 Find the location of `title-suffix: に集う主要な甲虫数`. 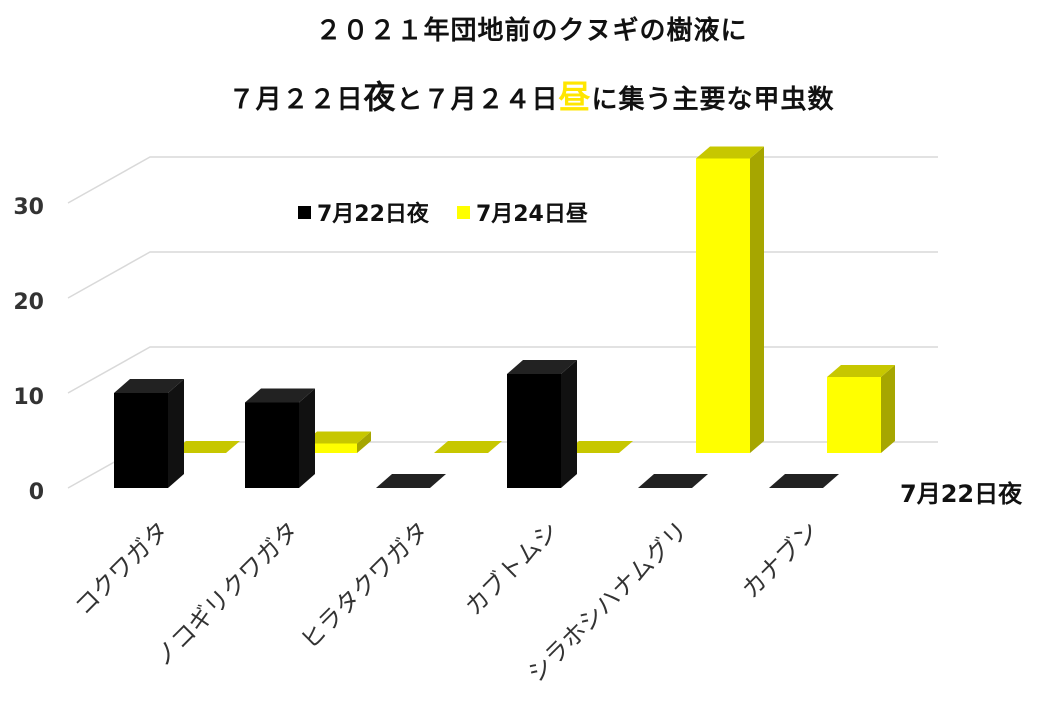

title-suffix: に集う主要な甲虫数 is located at coordinates (713, 100).